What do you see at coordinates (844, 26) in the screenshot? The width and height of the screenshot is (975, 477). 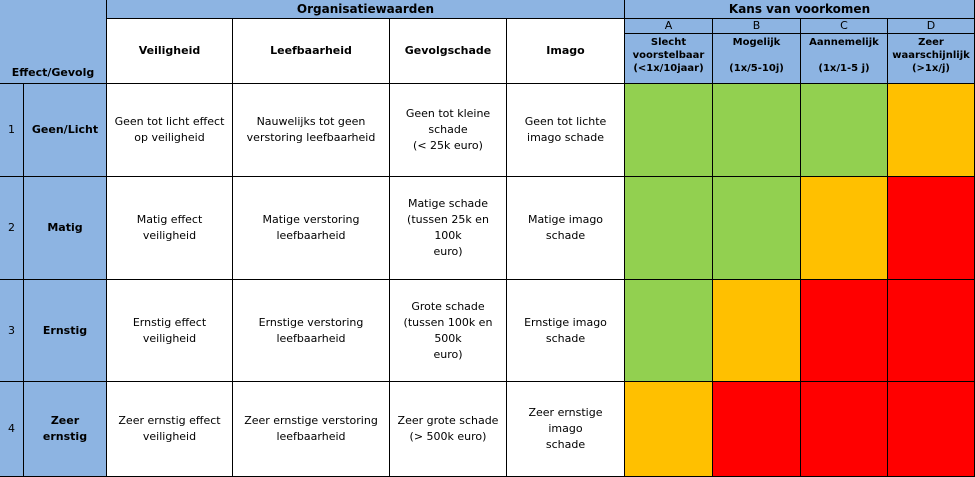 I see `likelihood-letter-c: C` at bounding box center [844, 26].